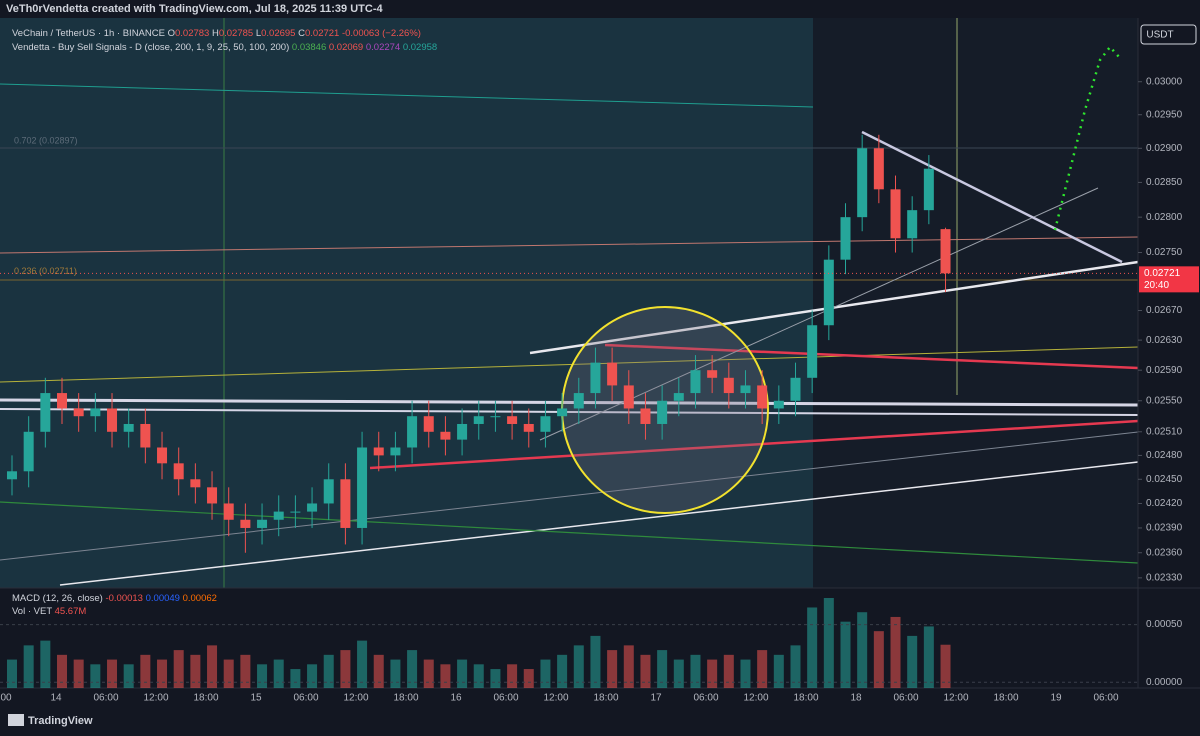 This screenshot has height=736, width=1200. Describe the element at coordinates (56, 698) in the screenshot. I see `x-tick-label: 14` at that location.